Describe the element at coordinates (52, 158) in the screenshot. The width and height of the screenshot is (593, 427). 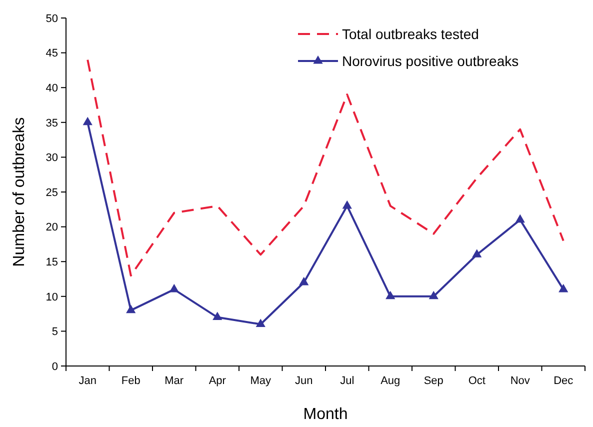
I see `y-tick-label: 30` at that location.